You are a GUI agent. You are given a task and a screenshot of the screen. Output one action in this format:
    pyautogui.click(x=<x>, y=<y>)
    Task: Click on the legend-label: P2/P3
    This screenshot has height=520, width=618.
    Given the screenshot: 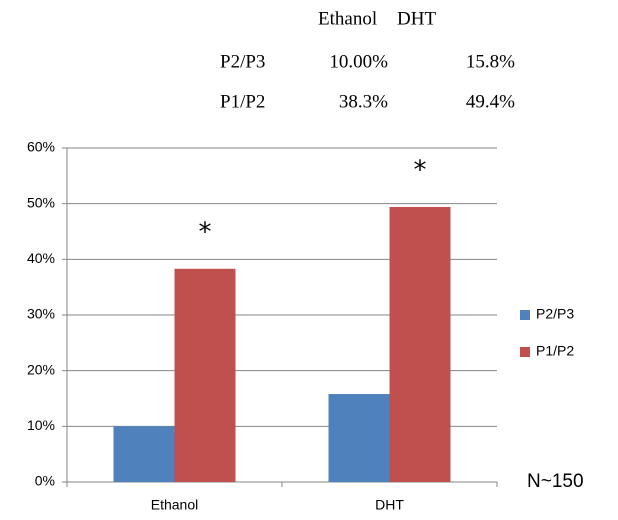 What is the action you would take?
    pyautogui.click(x=555, y=314)
    